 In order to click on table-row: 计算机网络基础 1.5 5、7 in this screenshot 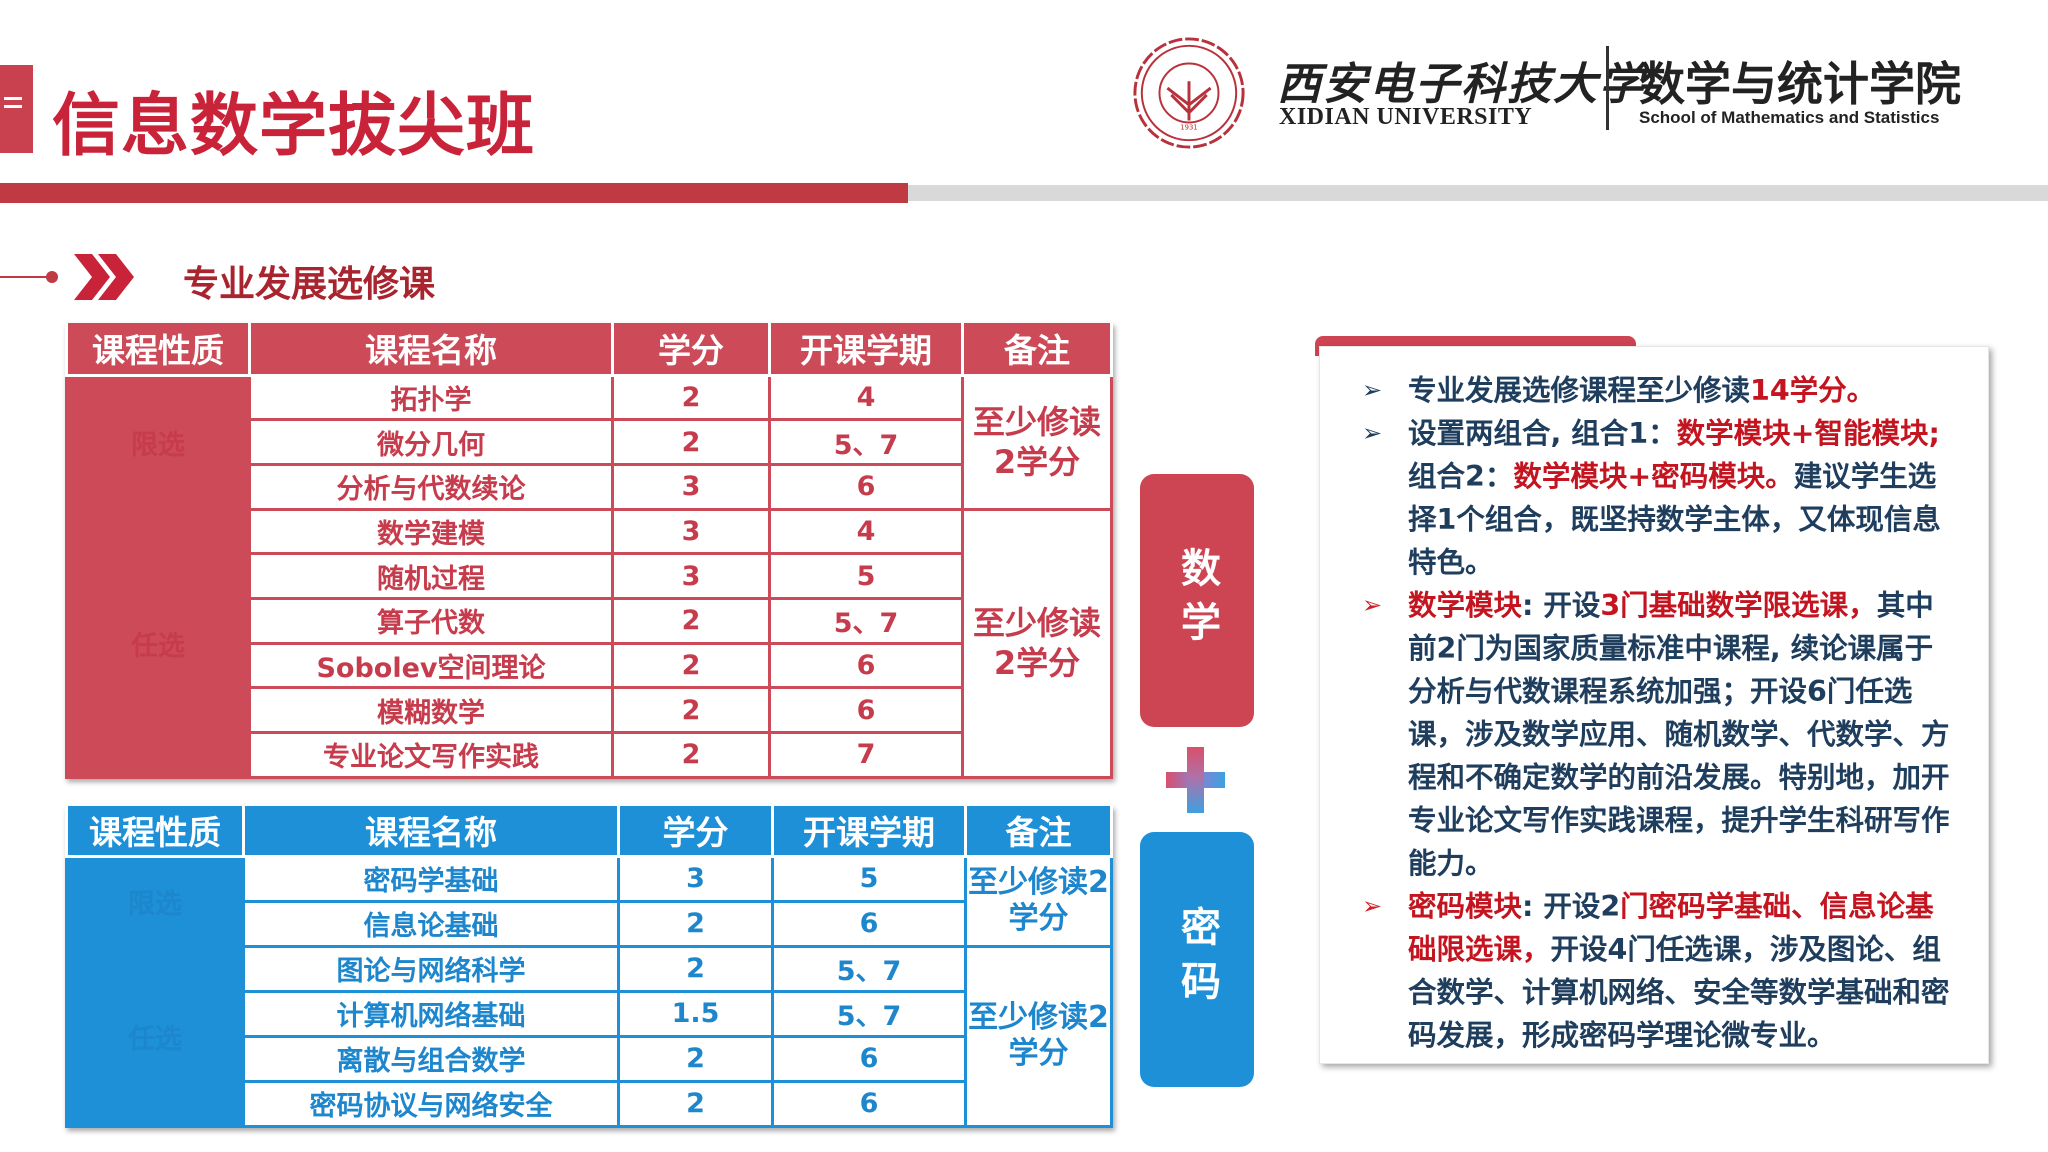, I will do `click(589, 1013)`.